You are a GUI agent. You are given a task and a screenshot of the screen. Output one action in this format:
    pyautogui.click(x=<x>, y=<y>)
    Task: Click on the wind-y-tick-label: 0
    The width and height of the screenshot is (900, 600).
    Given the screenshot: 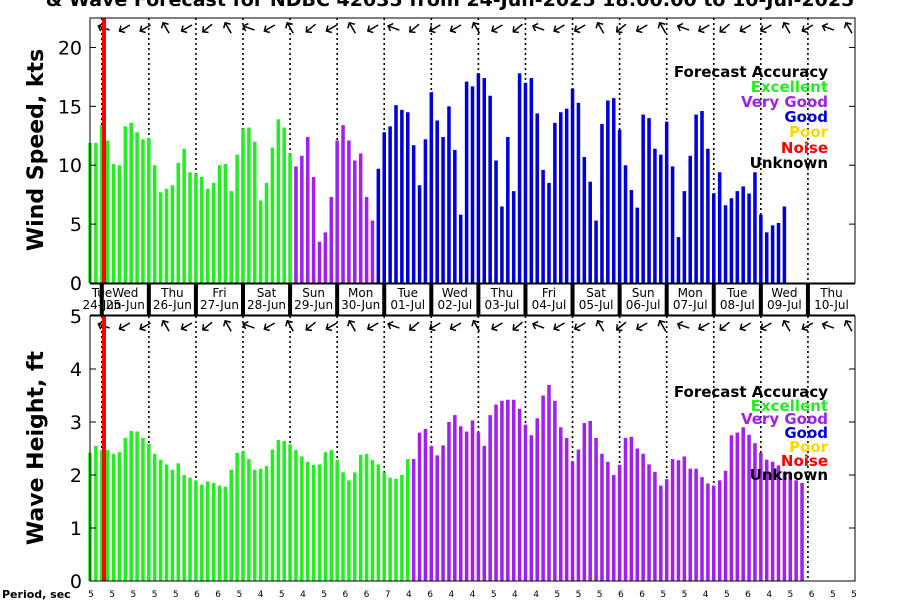 What is the action you would take?
    pyautogui.click(x=76, y=284)
    